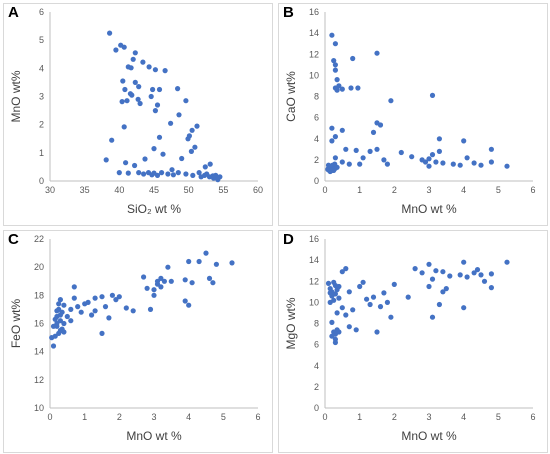 Image resolution: width=550 pixels, height=454 pixels. Describe the element at coordinates (41, 40) in the screenshot. I see `y-tick-label: 5` at that location.